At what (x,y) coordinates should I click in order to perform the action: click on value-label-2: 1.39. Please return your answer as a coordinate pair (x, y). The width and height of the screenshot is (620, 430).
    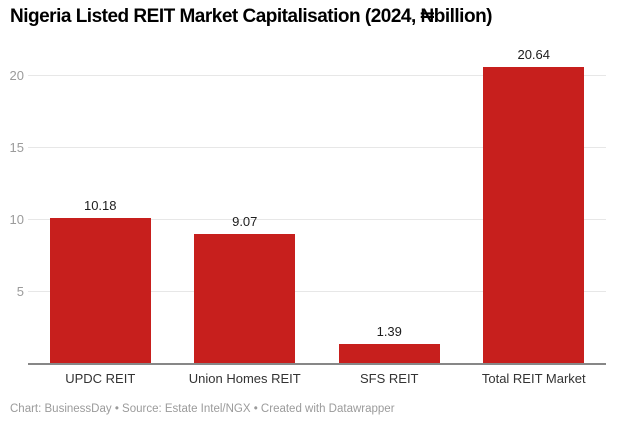
    Looking at the image, I should click on (389, 332).